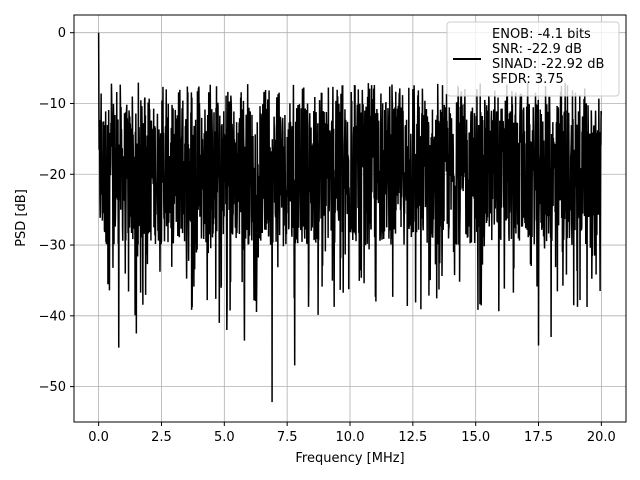  Describe the element at coordinates (224, 437) in the screenshot. I see `x-tick-label: 5.0` at that location.